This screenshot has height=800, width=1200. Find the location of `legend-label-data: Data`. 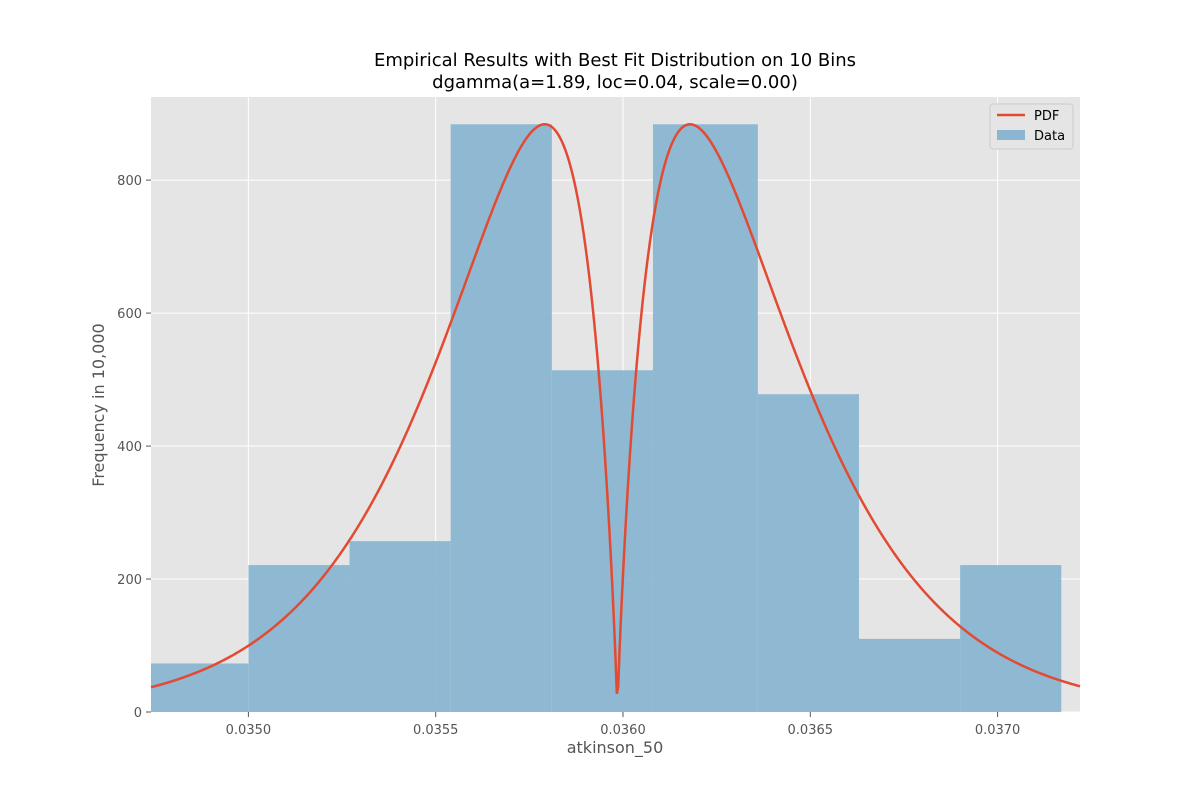

legend-label-data: Data is located at coordinates (1049, 136).